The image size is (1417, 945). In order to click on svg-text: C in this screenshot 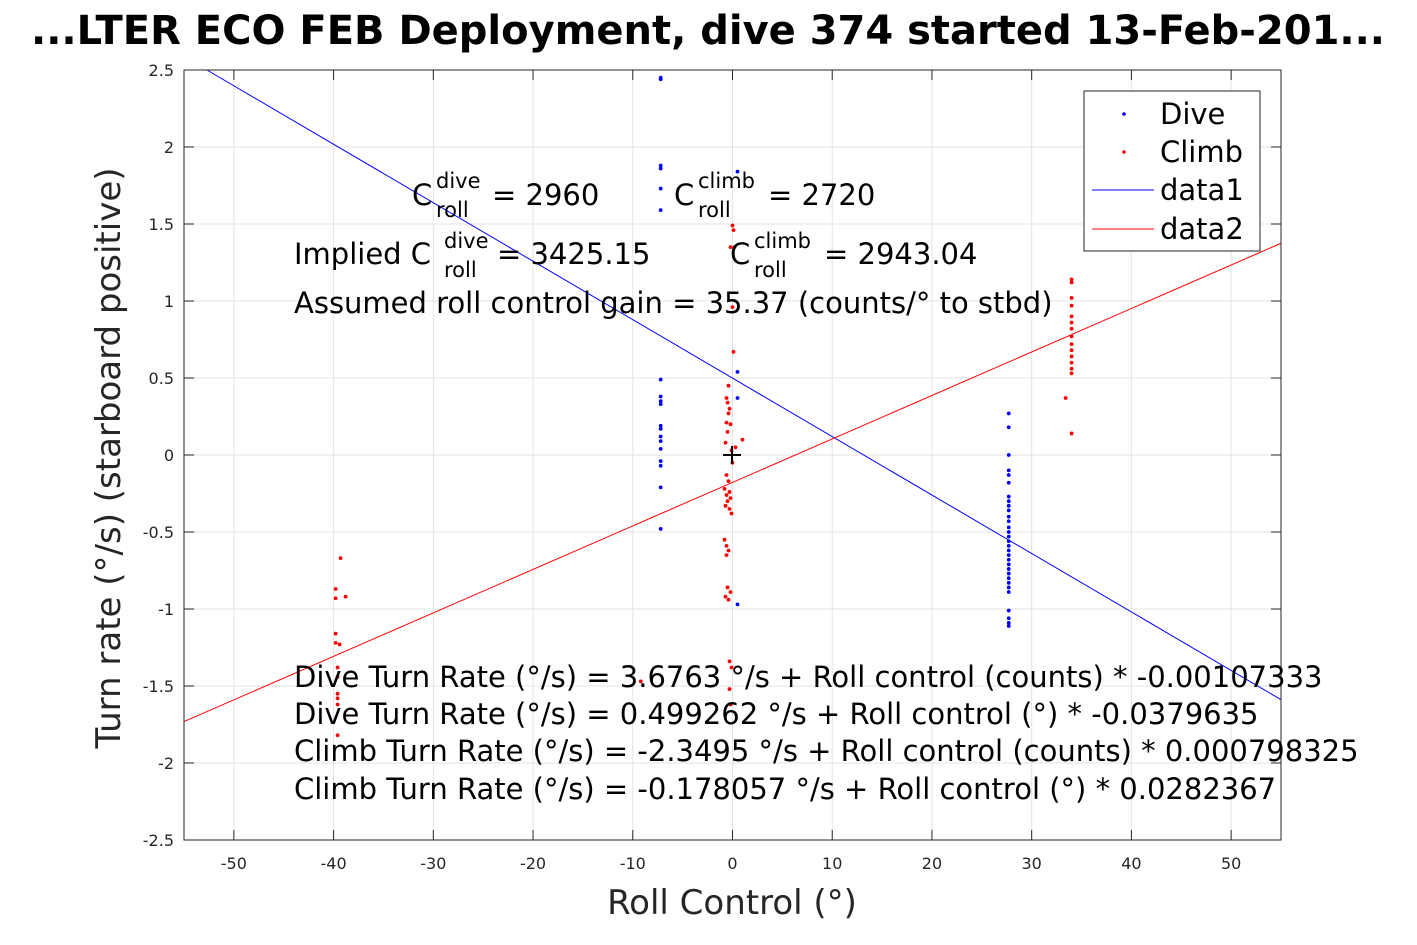, I will do `click(684, 195)`.